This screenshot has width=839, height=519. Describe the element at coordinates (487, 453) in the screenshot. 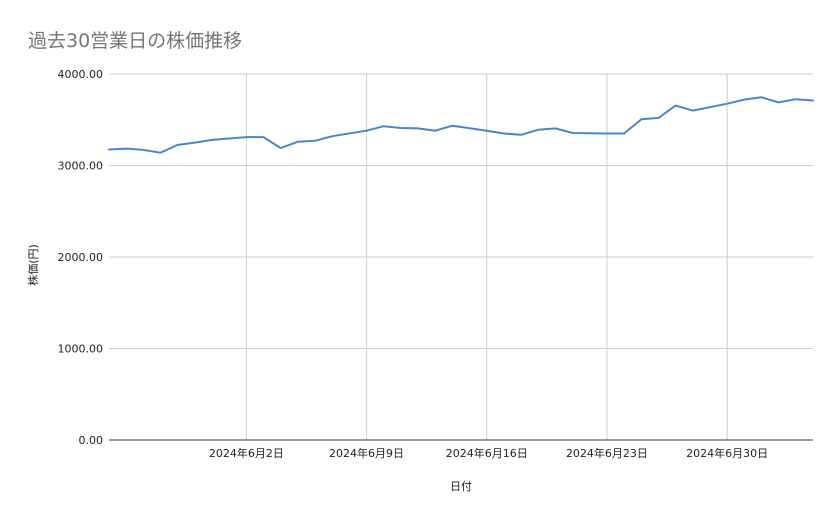

I see `x-tick-label: 2024年6月16日` at that location.